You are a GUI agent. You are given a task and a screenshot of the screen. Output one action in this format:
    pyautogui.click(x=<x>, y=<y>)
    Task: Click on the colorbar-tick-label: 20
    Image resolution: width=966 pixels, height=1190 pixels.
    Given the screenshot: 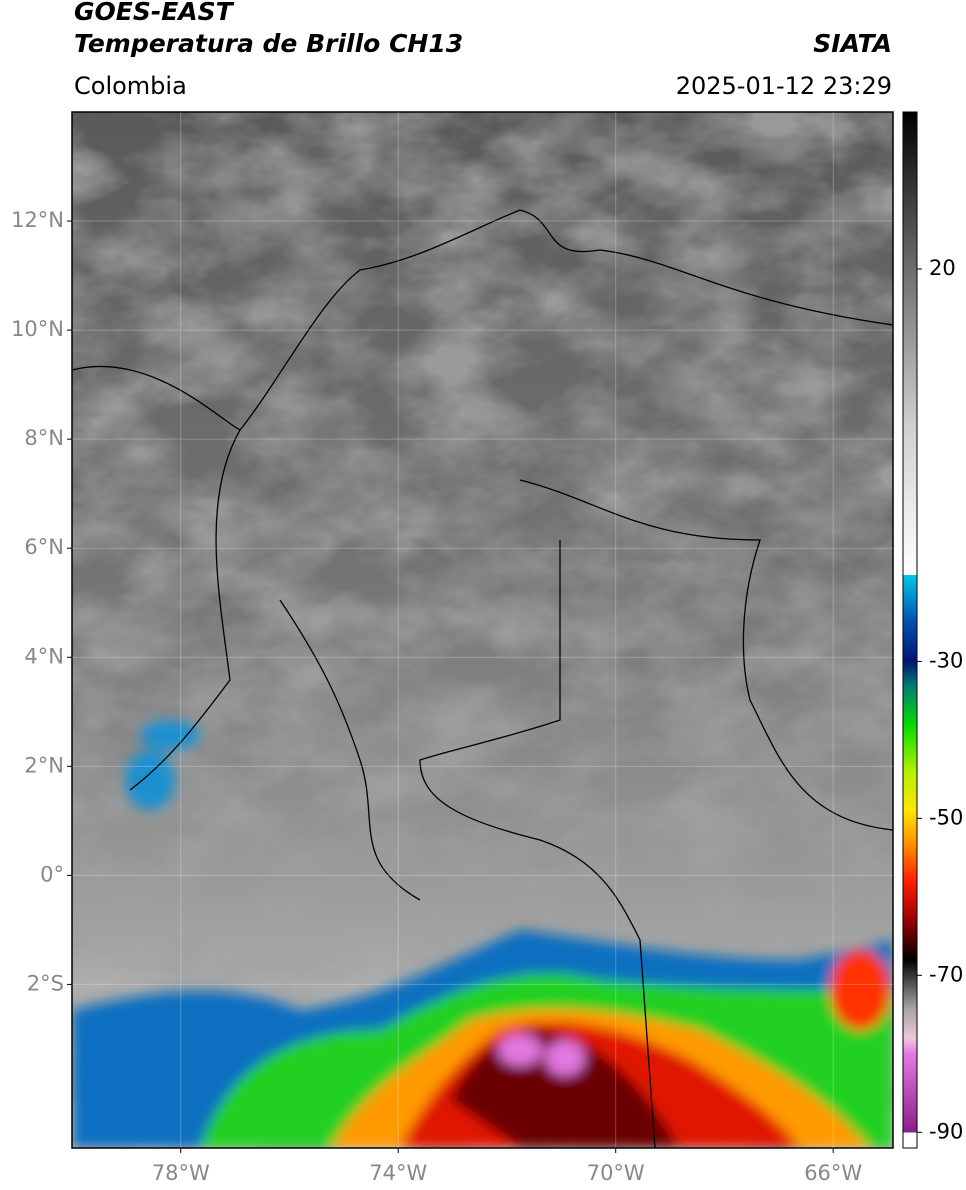 What is the action you would take?
    pyautogui.click(x=942, y=268)
    